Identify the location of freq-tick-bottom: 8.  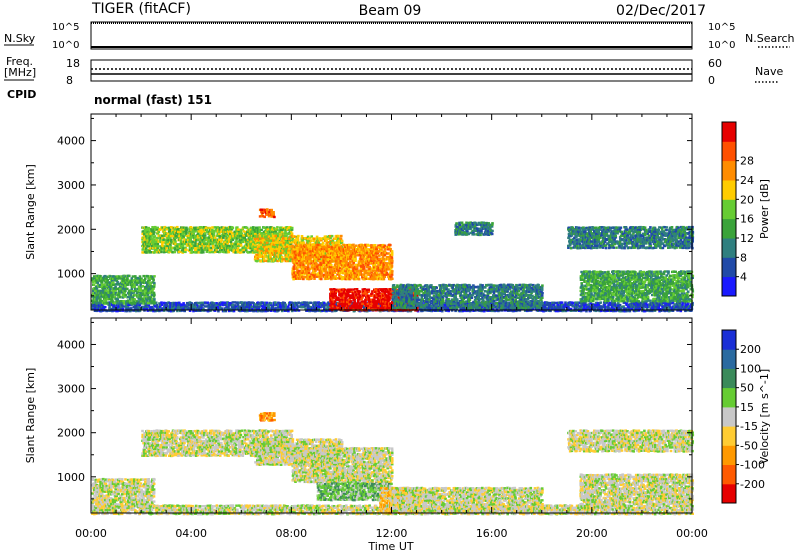
(69, 80).